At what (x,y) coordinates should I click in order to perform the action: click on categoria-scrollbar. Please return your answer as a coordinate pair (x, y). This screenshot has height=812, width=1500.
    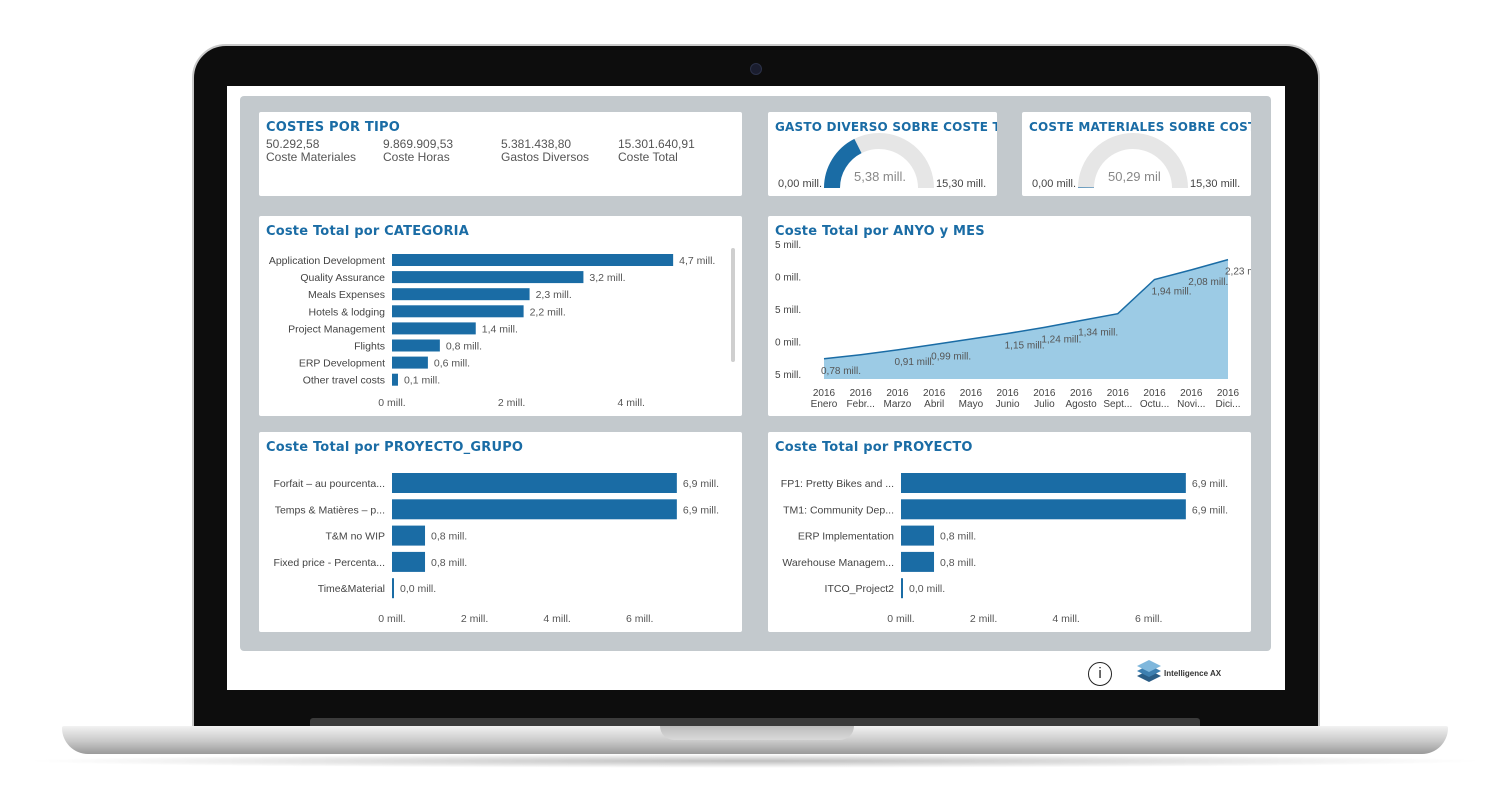
    Looking at the image, I should click on (733, 305).